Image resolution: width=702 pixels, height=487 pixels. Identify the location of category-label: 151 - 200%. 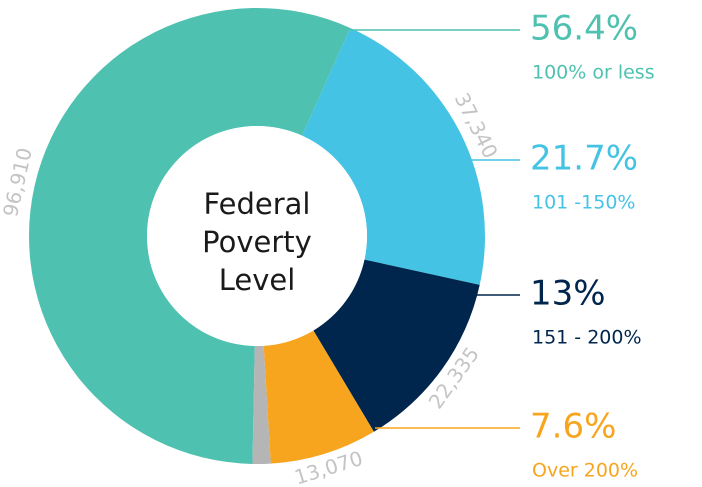
(587, 338).